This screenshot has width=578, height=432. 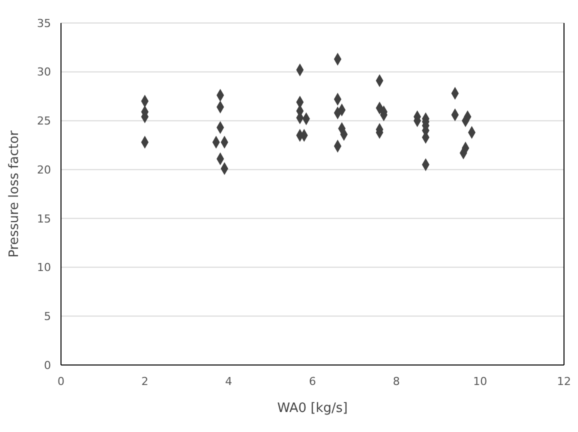 What do you see at coordinates (44, 121) in the screenshot?
I see `y-tick-label: 25` at bounding box center [44, 121].